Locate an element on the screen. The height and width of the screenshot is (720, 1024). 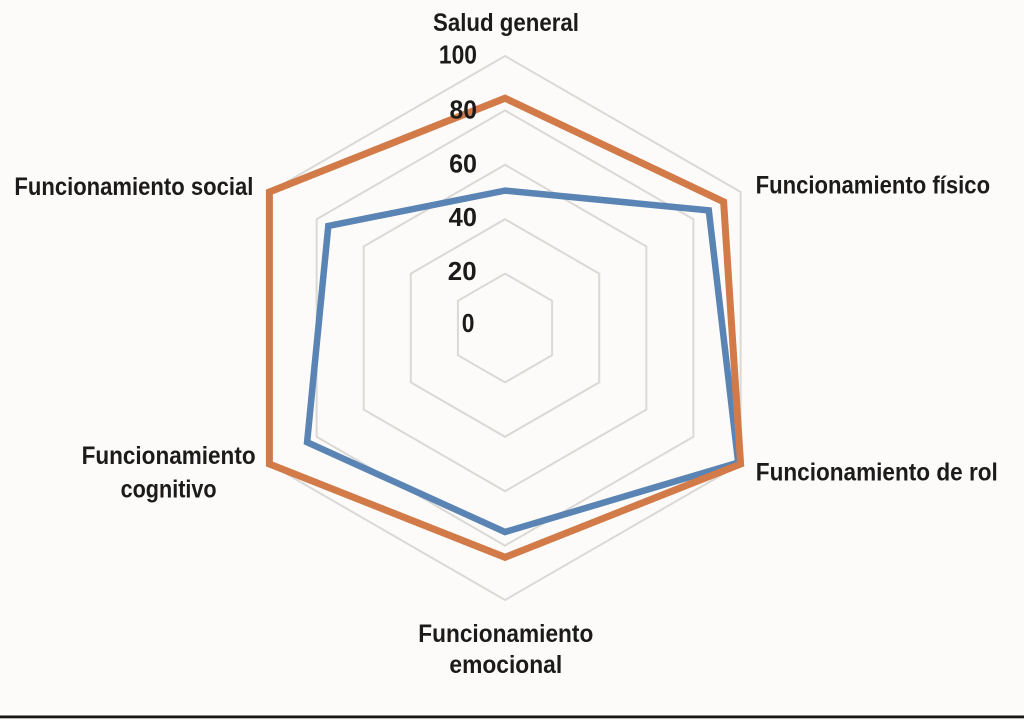
svg-text: 80 is located at coordinates (464, 109).